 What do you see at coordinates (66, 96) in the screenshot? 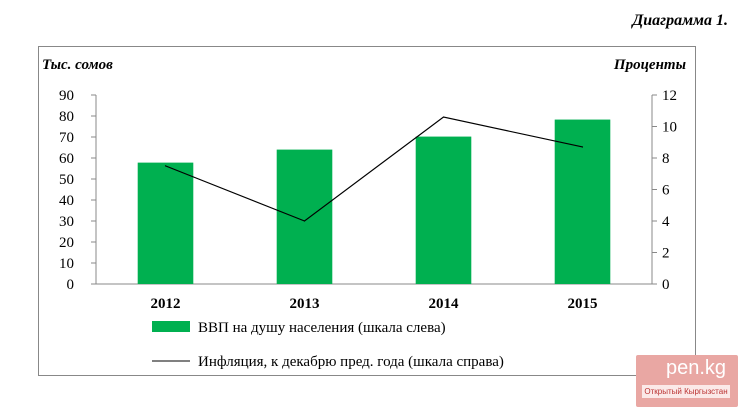
I see `y-tick-label: 90` at bounding box center [66, 96].